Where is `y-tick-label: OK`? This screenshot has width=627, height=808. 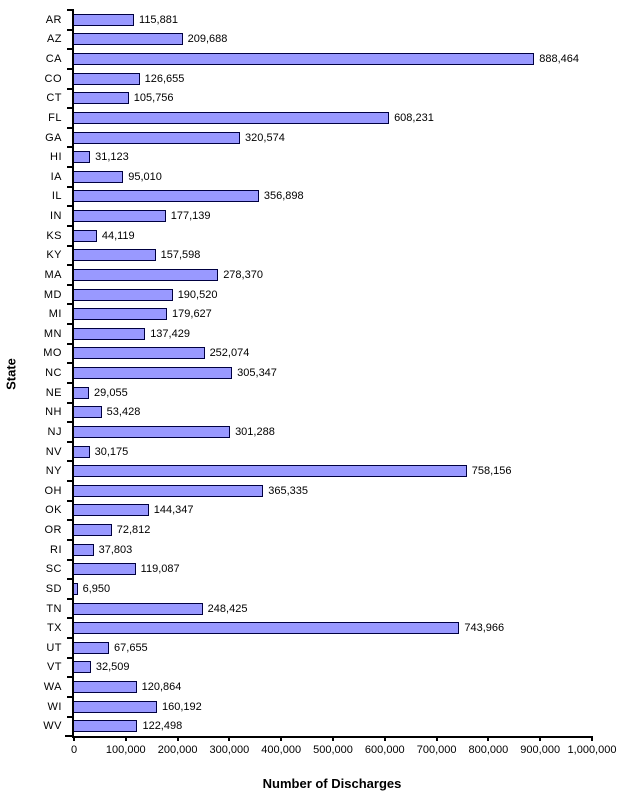
y-tick-label: OK is located at coordinates (53, 510).